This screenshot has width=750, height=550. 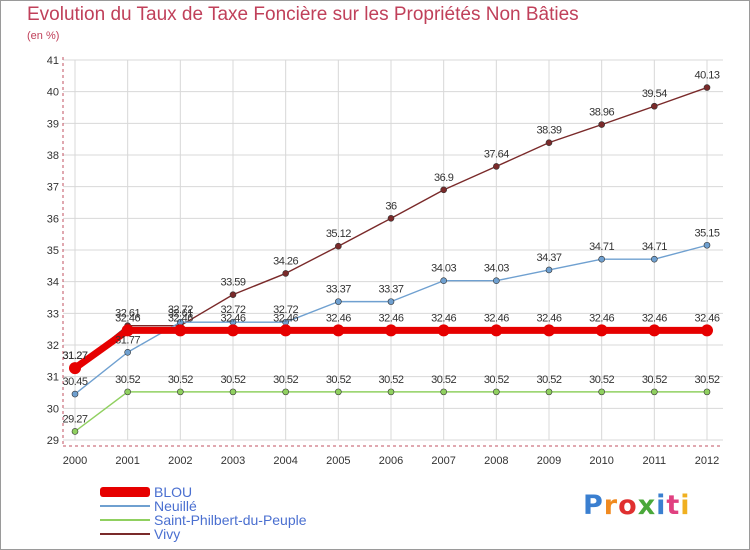 What do you see at coordinates (232, 283) in the screenshot?
I see `data-label-vivy-2003: 33.59` at bounding box center [232, 283].